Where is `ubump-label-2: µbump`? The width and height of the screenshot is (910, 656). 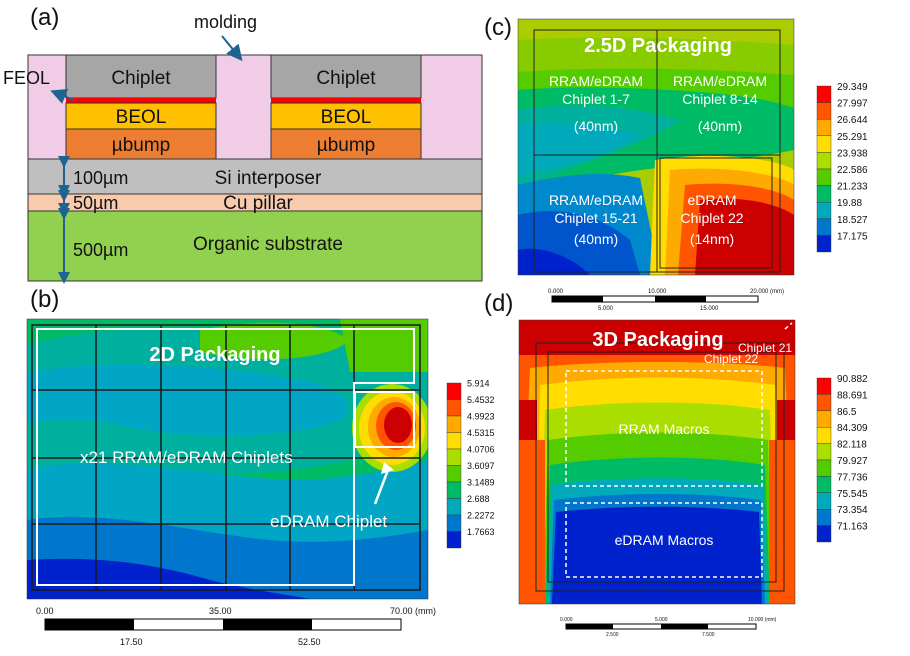 ubump-label-2: µbump is located at coordinates (346, 145).